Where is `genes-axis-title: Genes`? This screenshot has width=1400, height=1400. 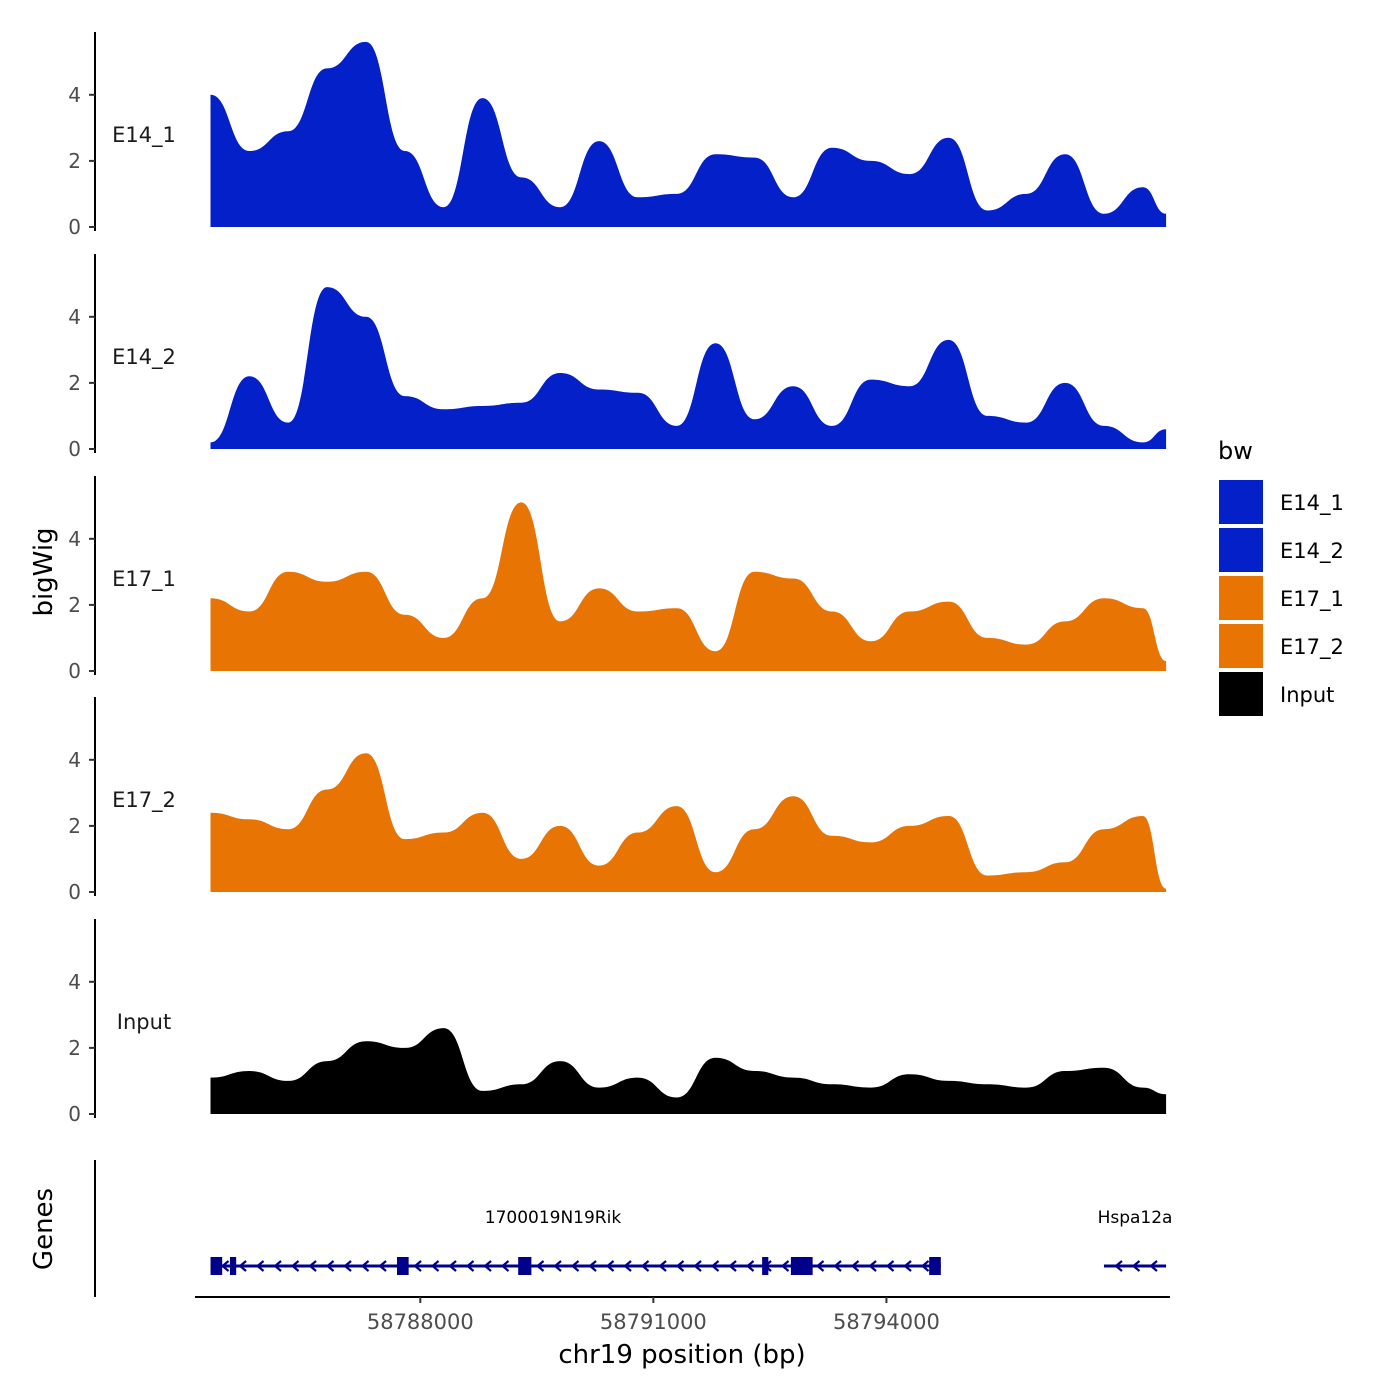
genes-axis-title: Genes is located at coordinates (44, 1229).